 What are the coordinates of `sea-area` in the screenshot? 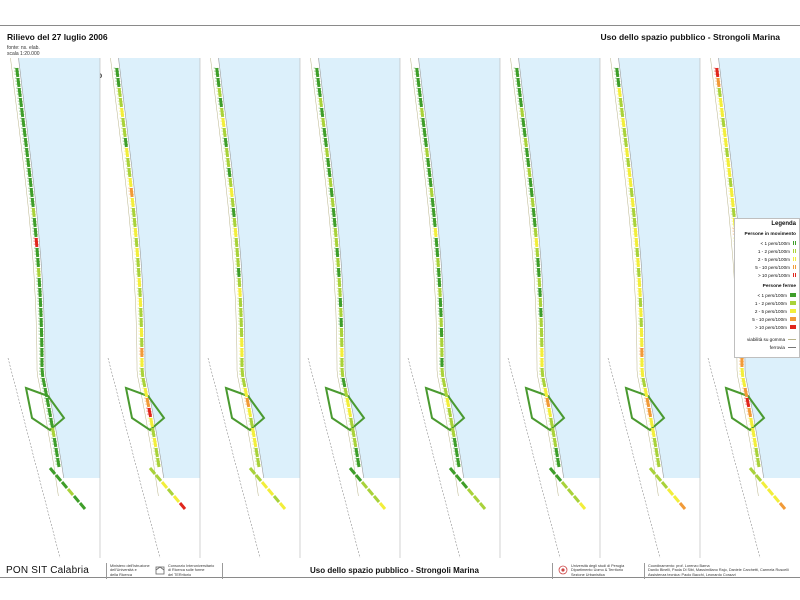 It's located at (259, 268).